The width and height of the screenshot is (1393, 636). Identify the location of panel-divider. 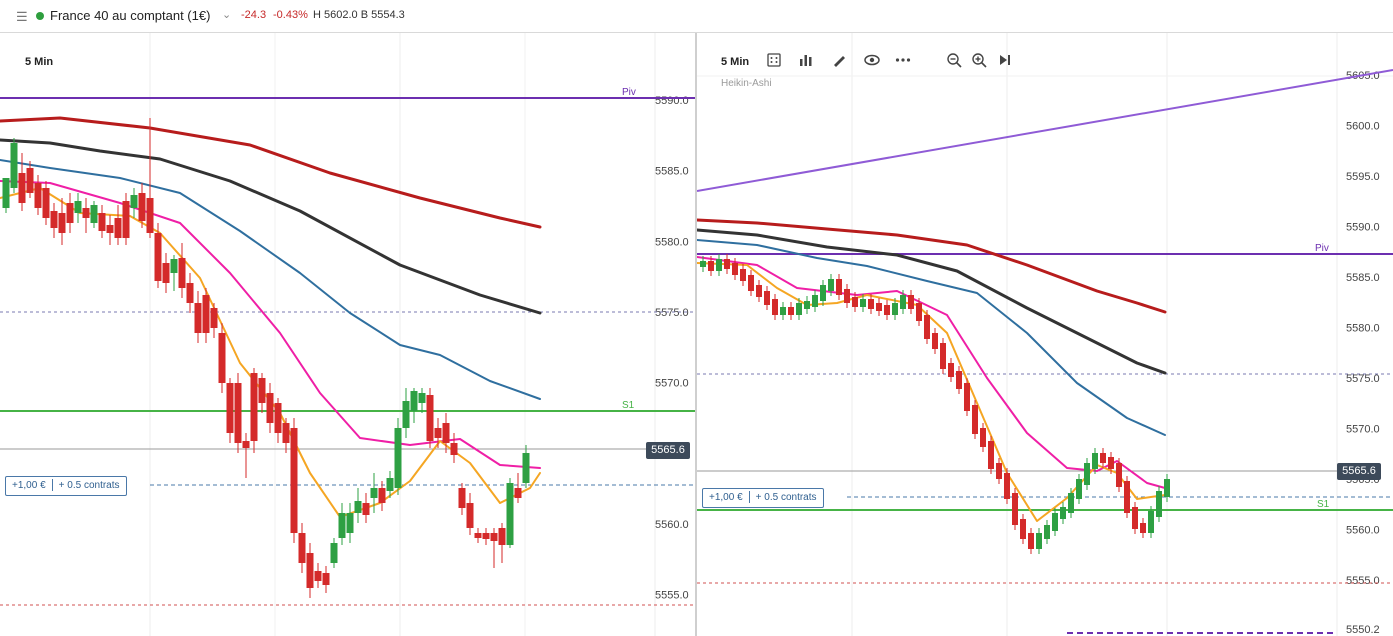
(696, 334).